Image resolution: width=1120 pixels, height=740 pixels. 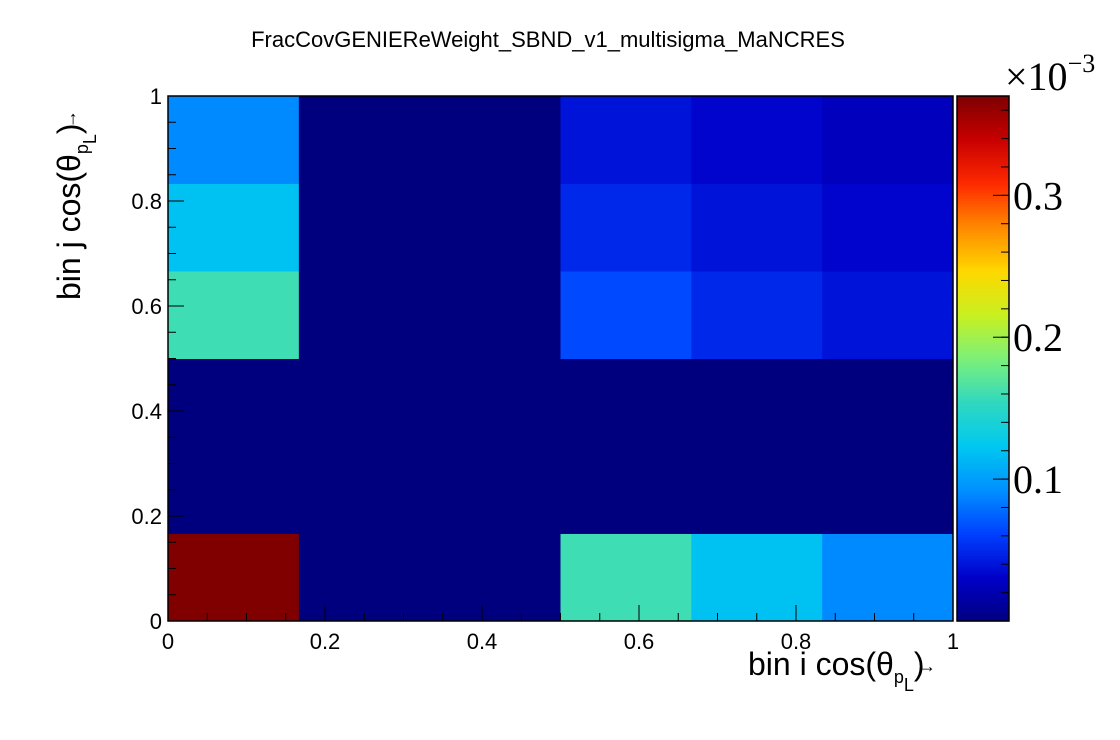 What do you see at coordinates (69, 128) in the screenshot?
I see `y-axis-title-close: )` at bounding box center [69, 128].